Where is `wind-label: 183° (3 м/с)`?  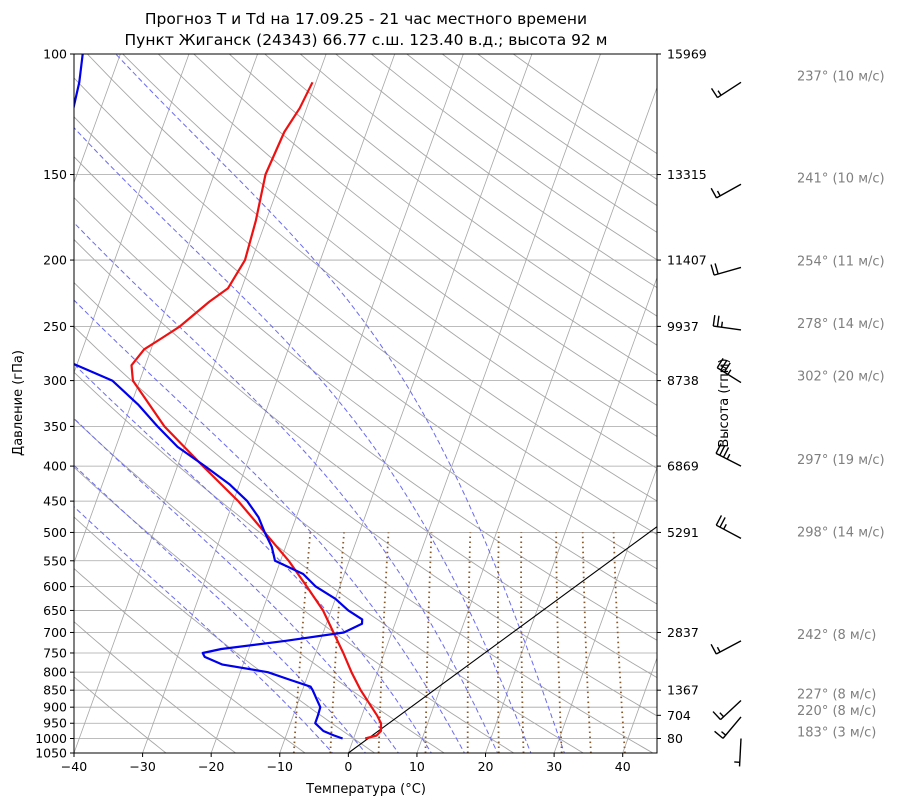
wind-label: 183° (3 м/с) is located at coordinates (836, 732).